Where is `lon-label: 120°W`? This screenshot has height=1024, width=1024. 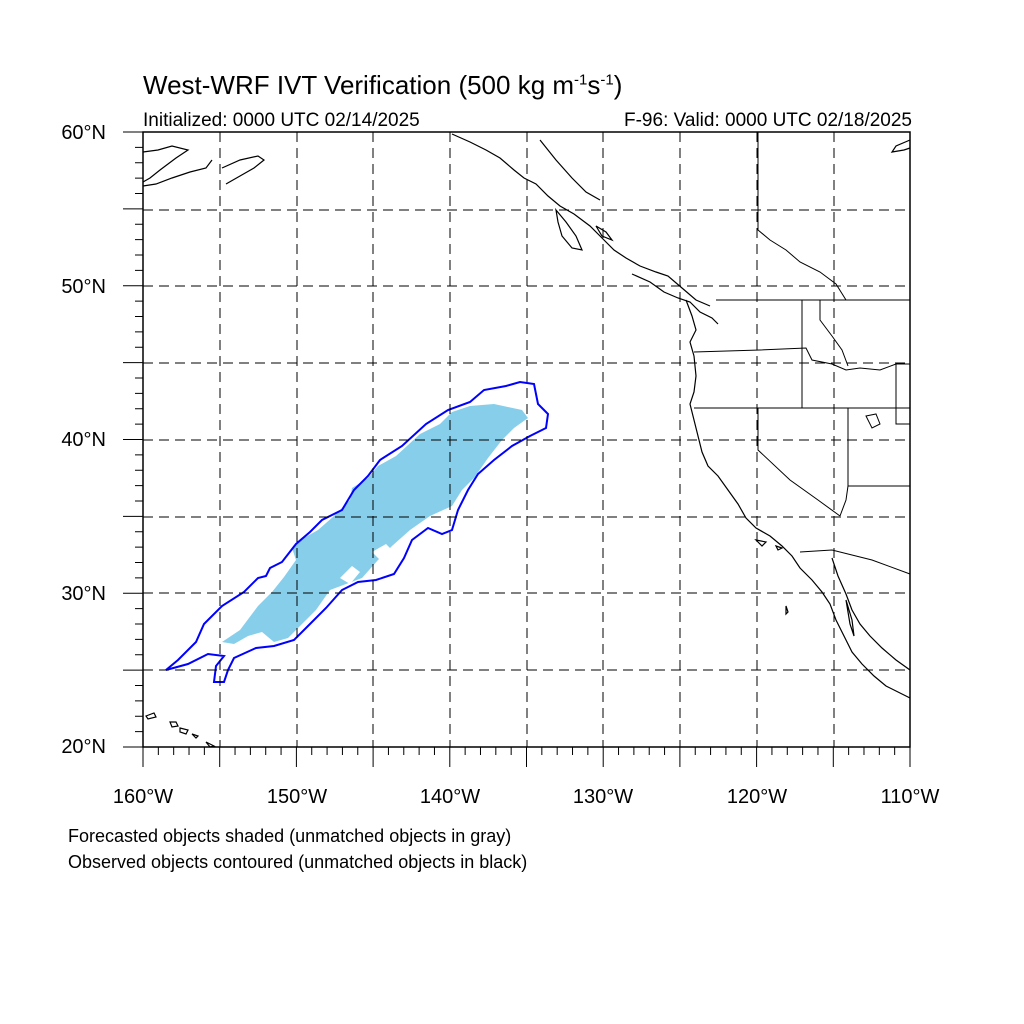 lon-label: 120°W is located at coordinates (757, 797).